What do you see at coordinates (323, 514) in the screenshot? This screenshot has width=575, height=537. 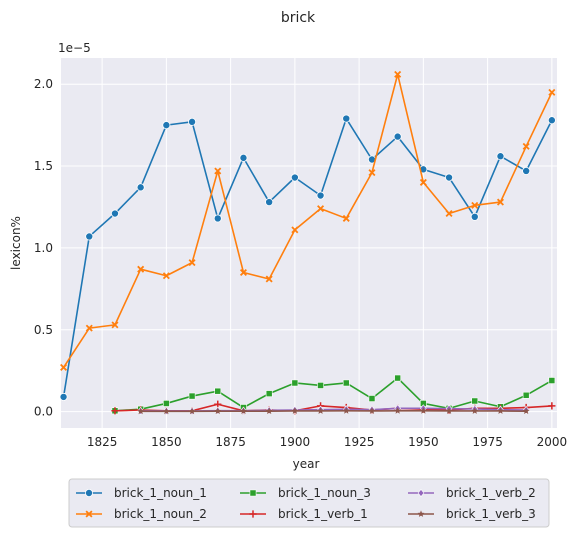 I see `legend-label: brick_1_verb_1` at bounding box center [323, 514].